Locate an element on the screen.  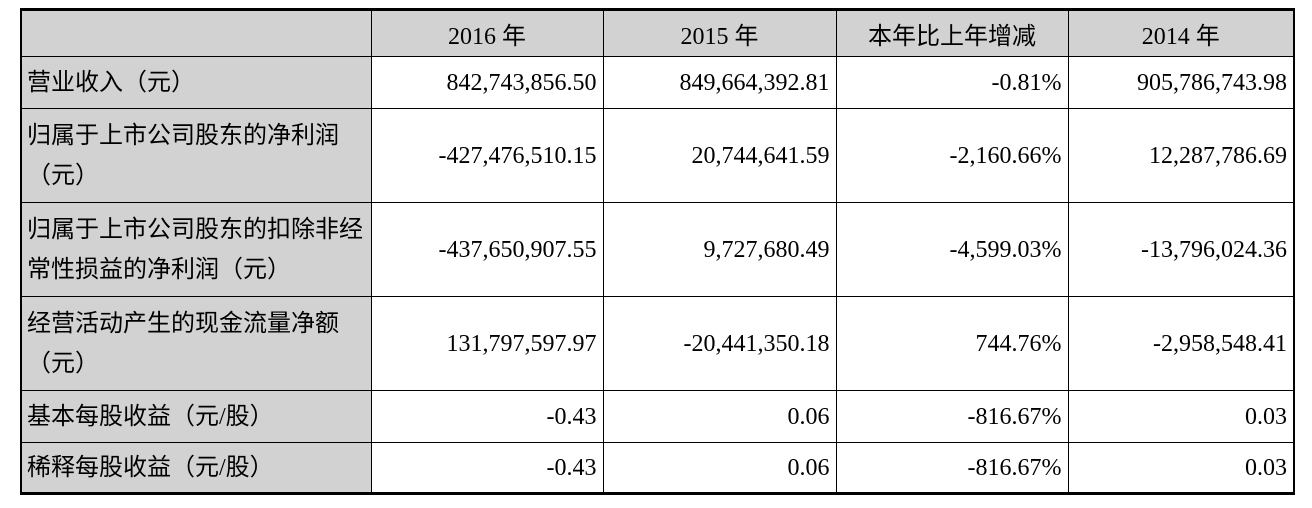
cell-2014: -2,958,548.41 is located at coordinates (1181, 343).